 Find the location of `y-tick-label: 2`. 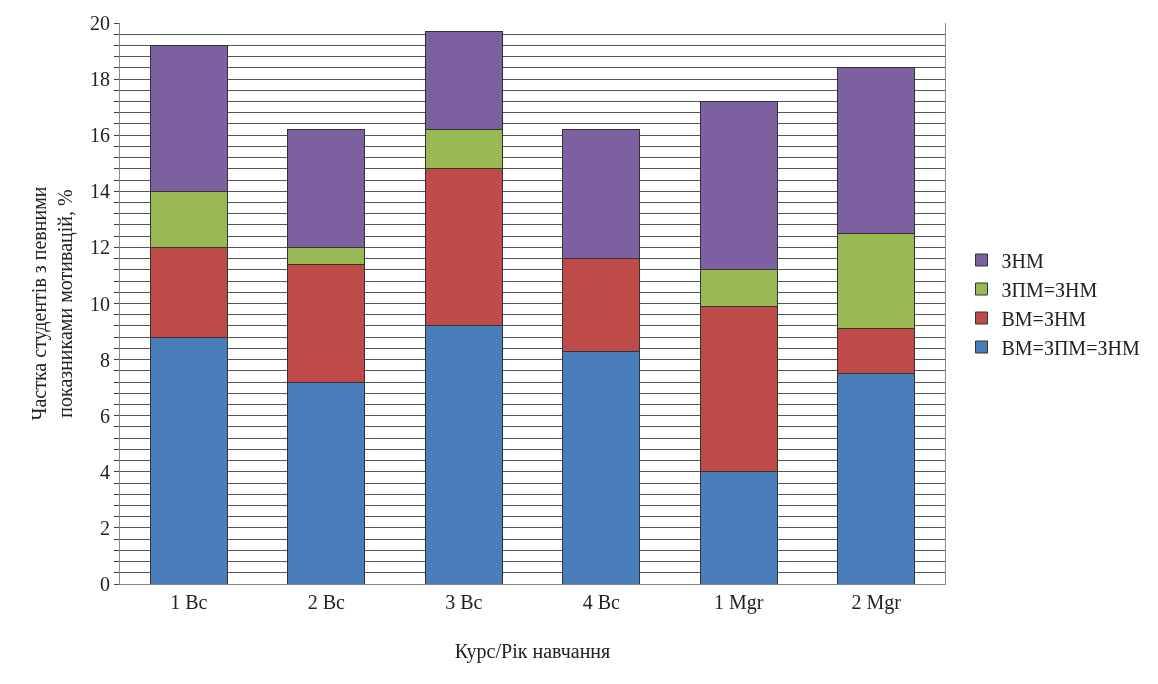

y-tick-label: 2 is located at coordinates (105, 527).